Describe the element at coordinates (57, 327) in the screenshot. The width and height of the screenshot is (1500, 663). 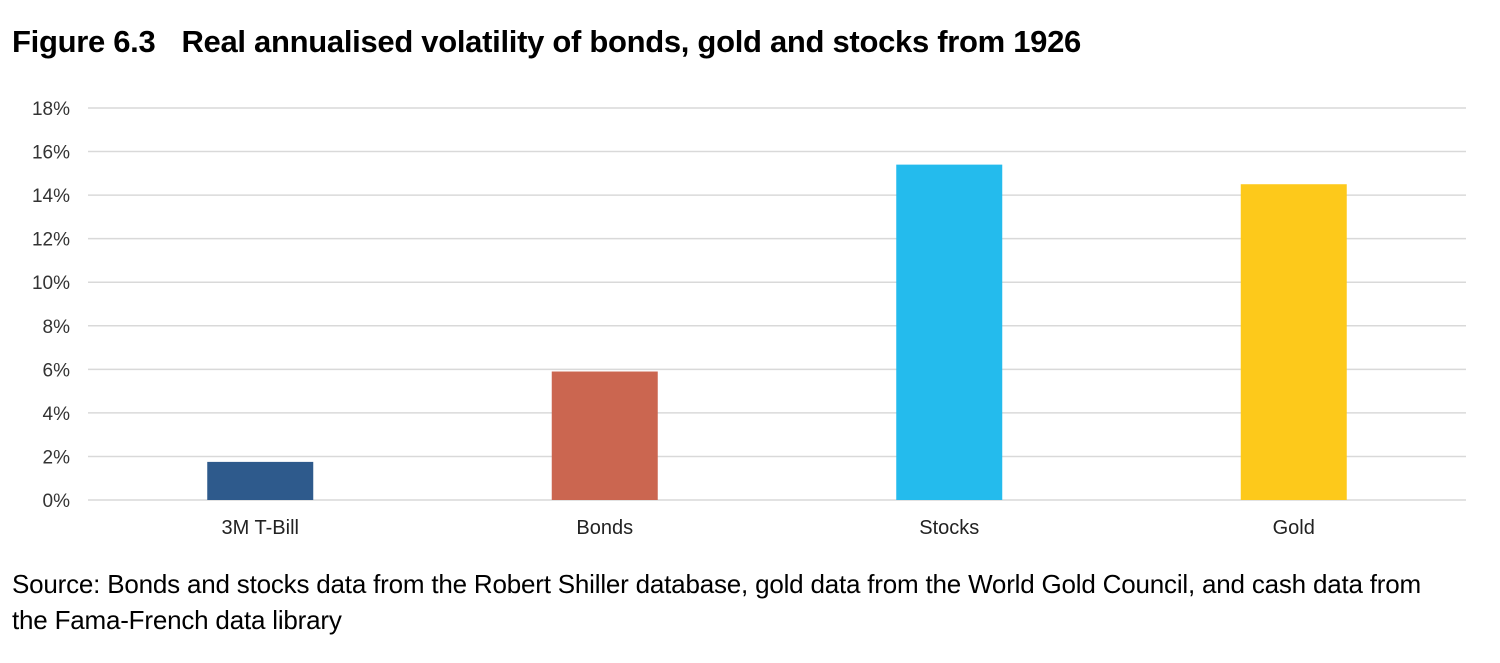
I see `y-tick-label: 8%` at that location.